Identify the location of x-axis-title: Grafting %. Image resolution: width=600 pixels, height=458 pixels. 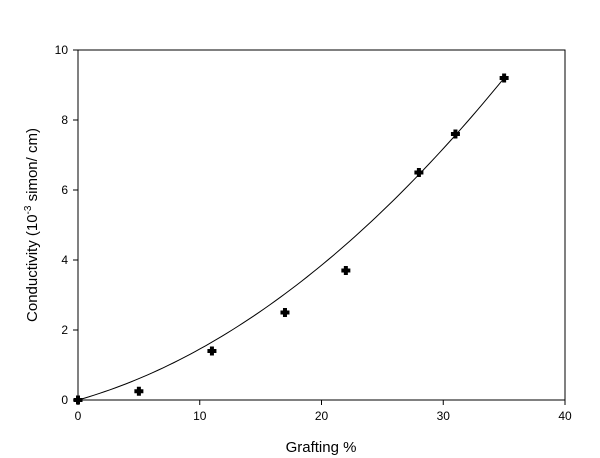
(321, 447).